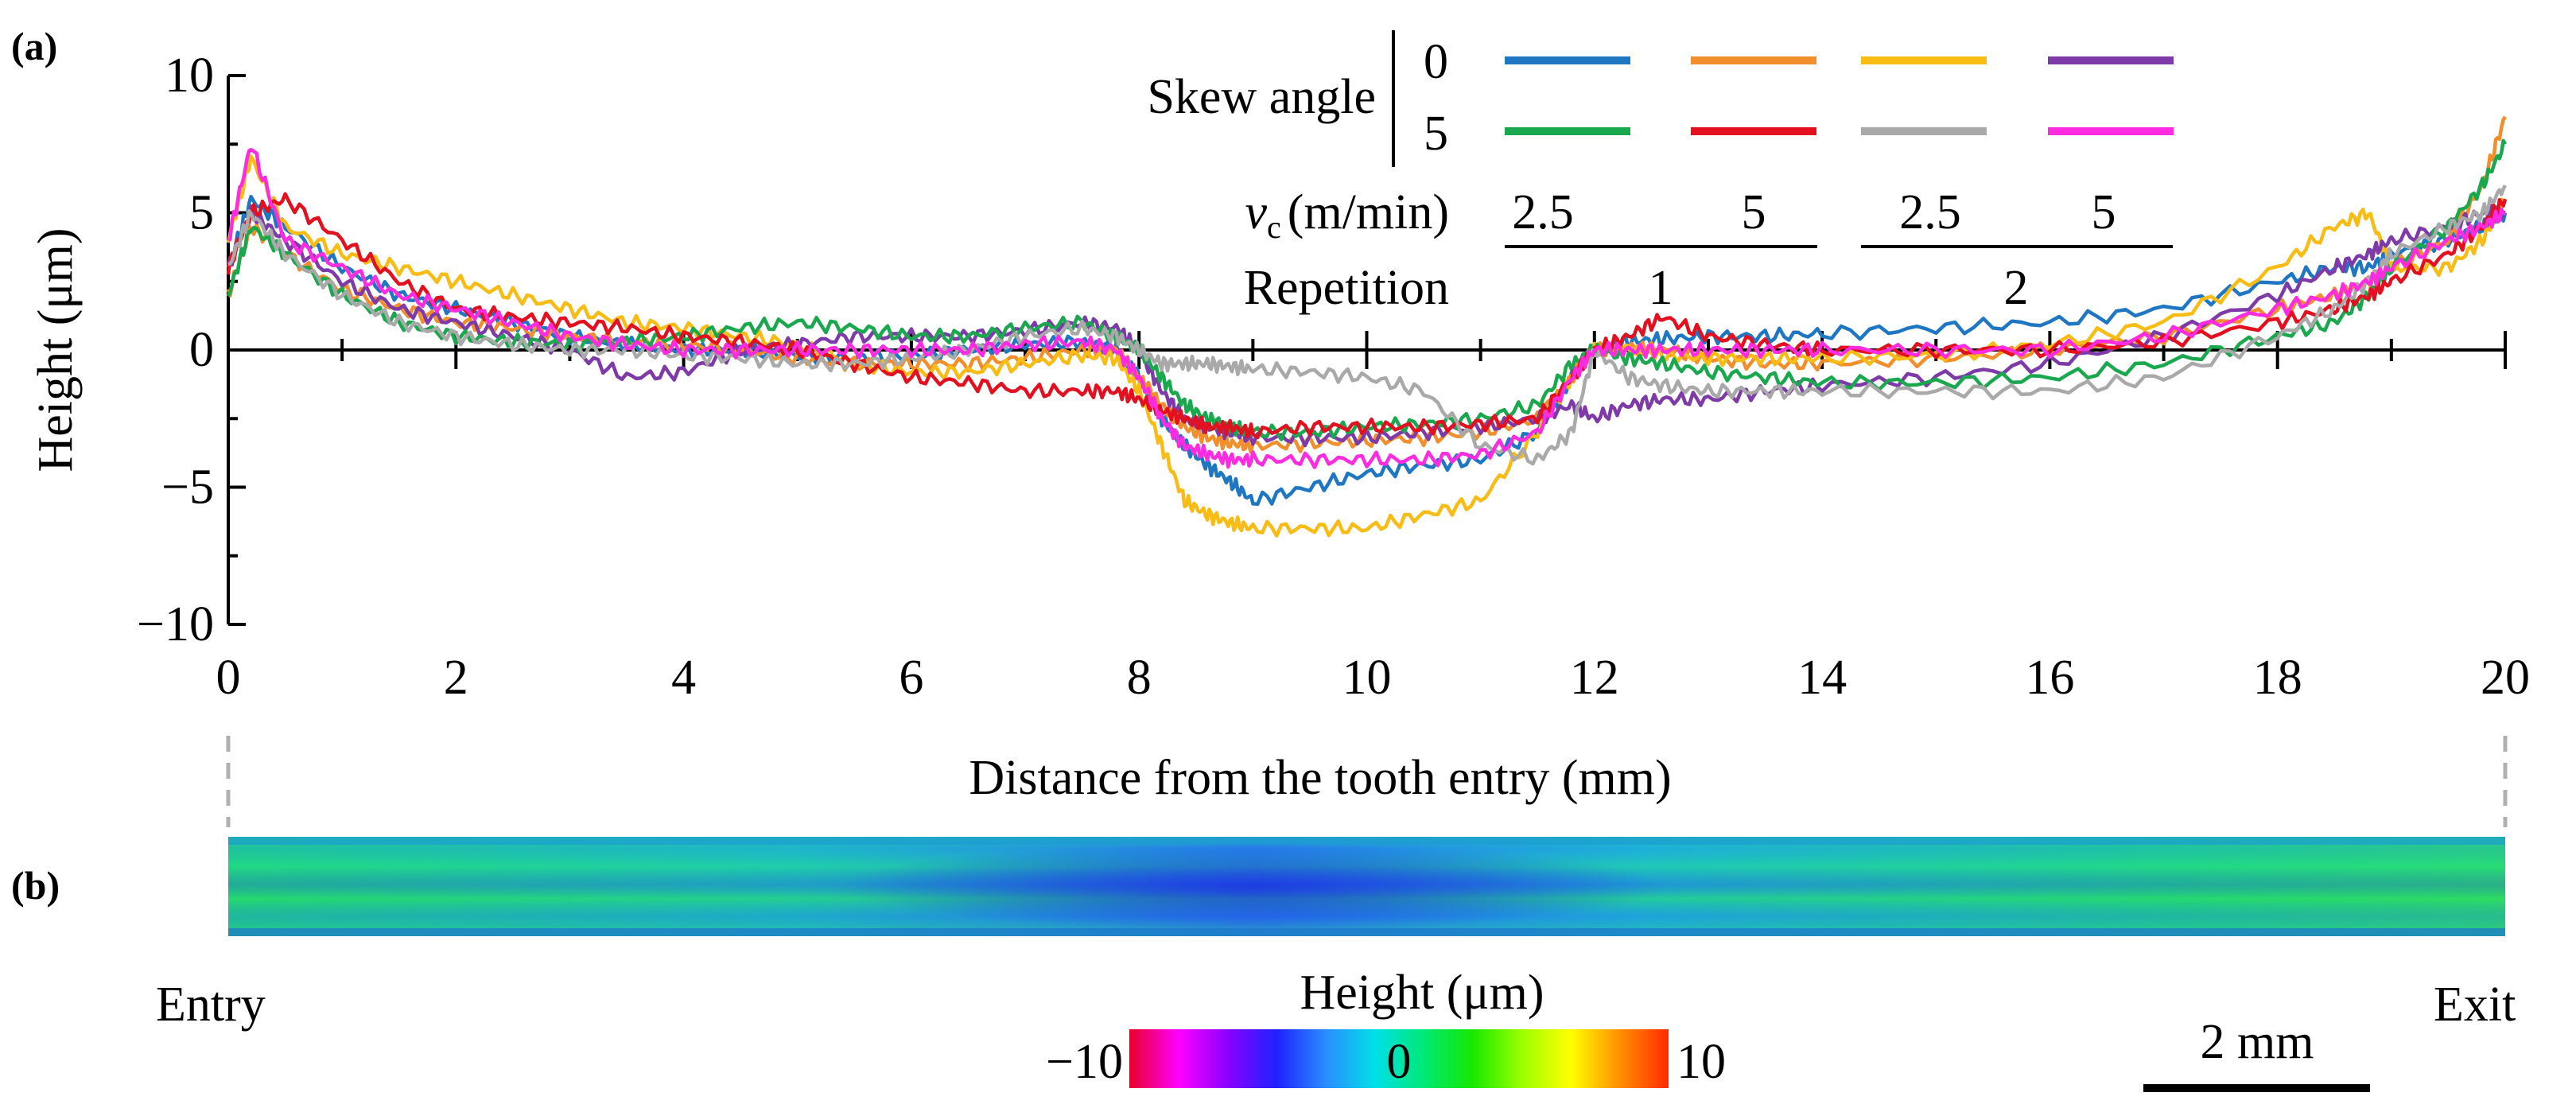 This screenshot has height=1112, width=2576. What do you see at coordinates (1366, 932) in the screenshot?
I see `profile-bottom-band` at bounding box center [1366, 932].